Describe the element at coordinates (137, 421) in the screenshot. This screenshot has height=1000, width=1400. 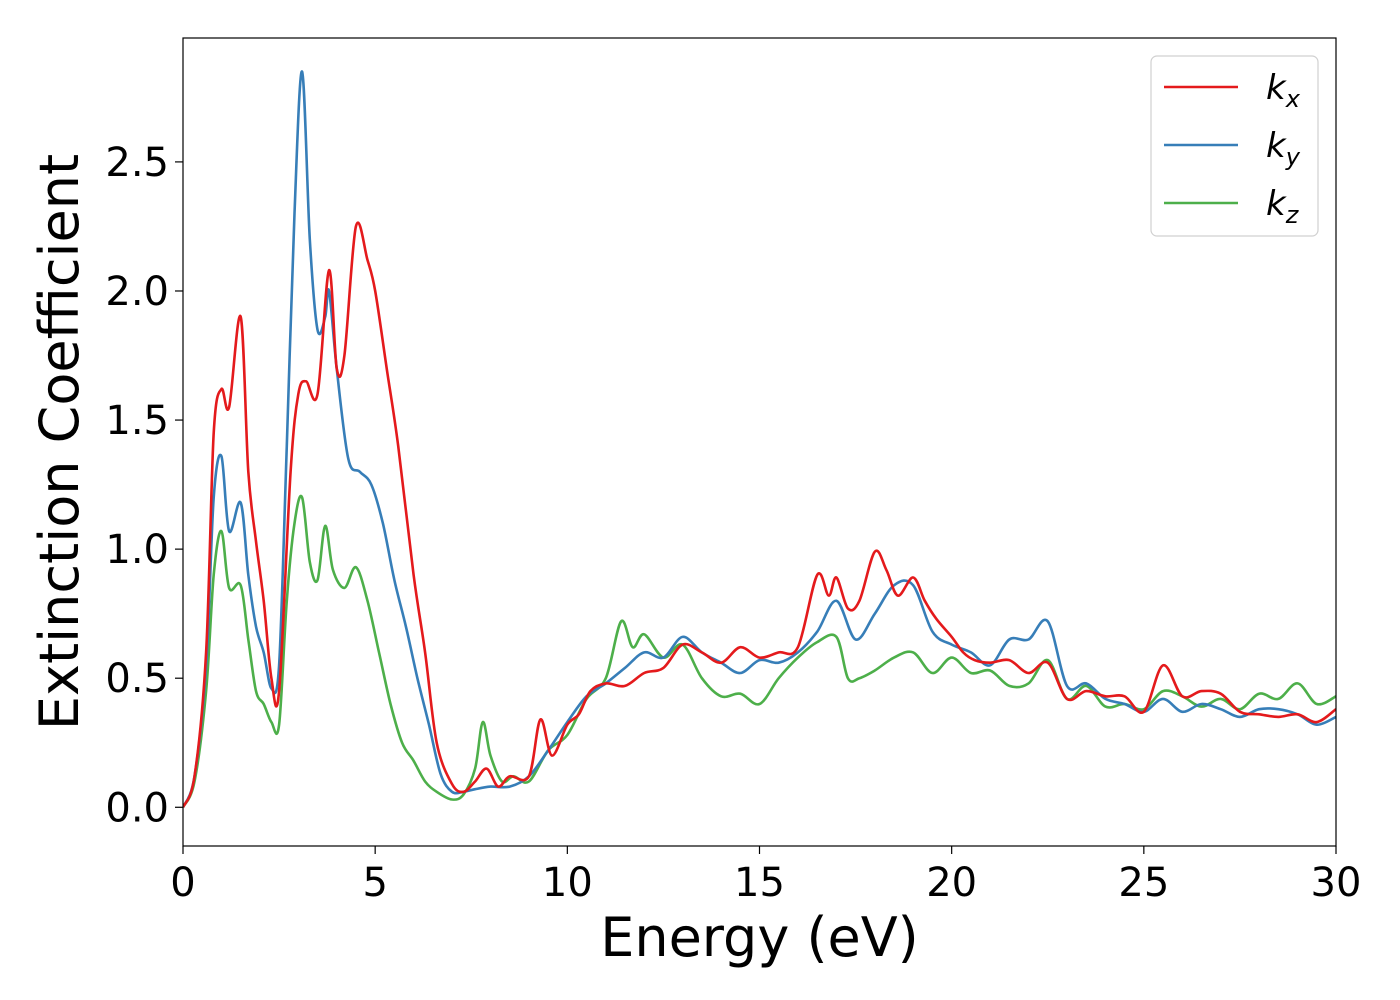
I see `y-tick-label: 1.5` at that location.